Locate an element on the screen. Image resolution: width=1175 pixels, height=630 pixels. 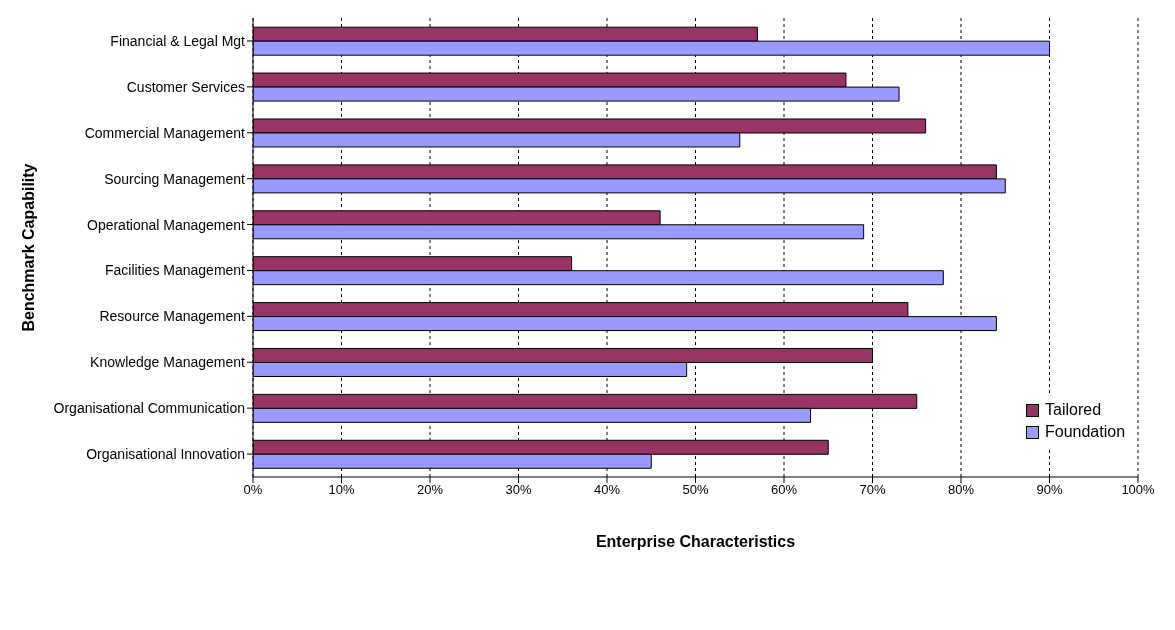
legend-label: Tailored is located at coordinates (1073, 410).